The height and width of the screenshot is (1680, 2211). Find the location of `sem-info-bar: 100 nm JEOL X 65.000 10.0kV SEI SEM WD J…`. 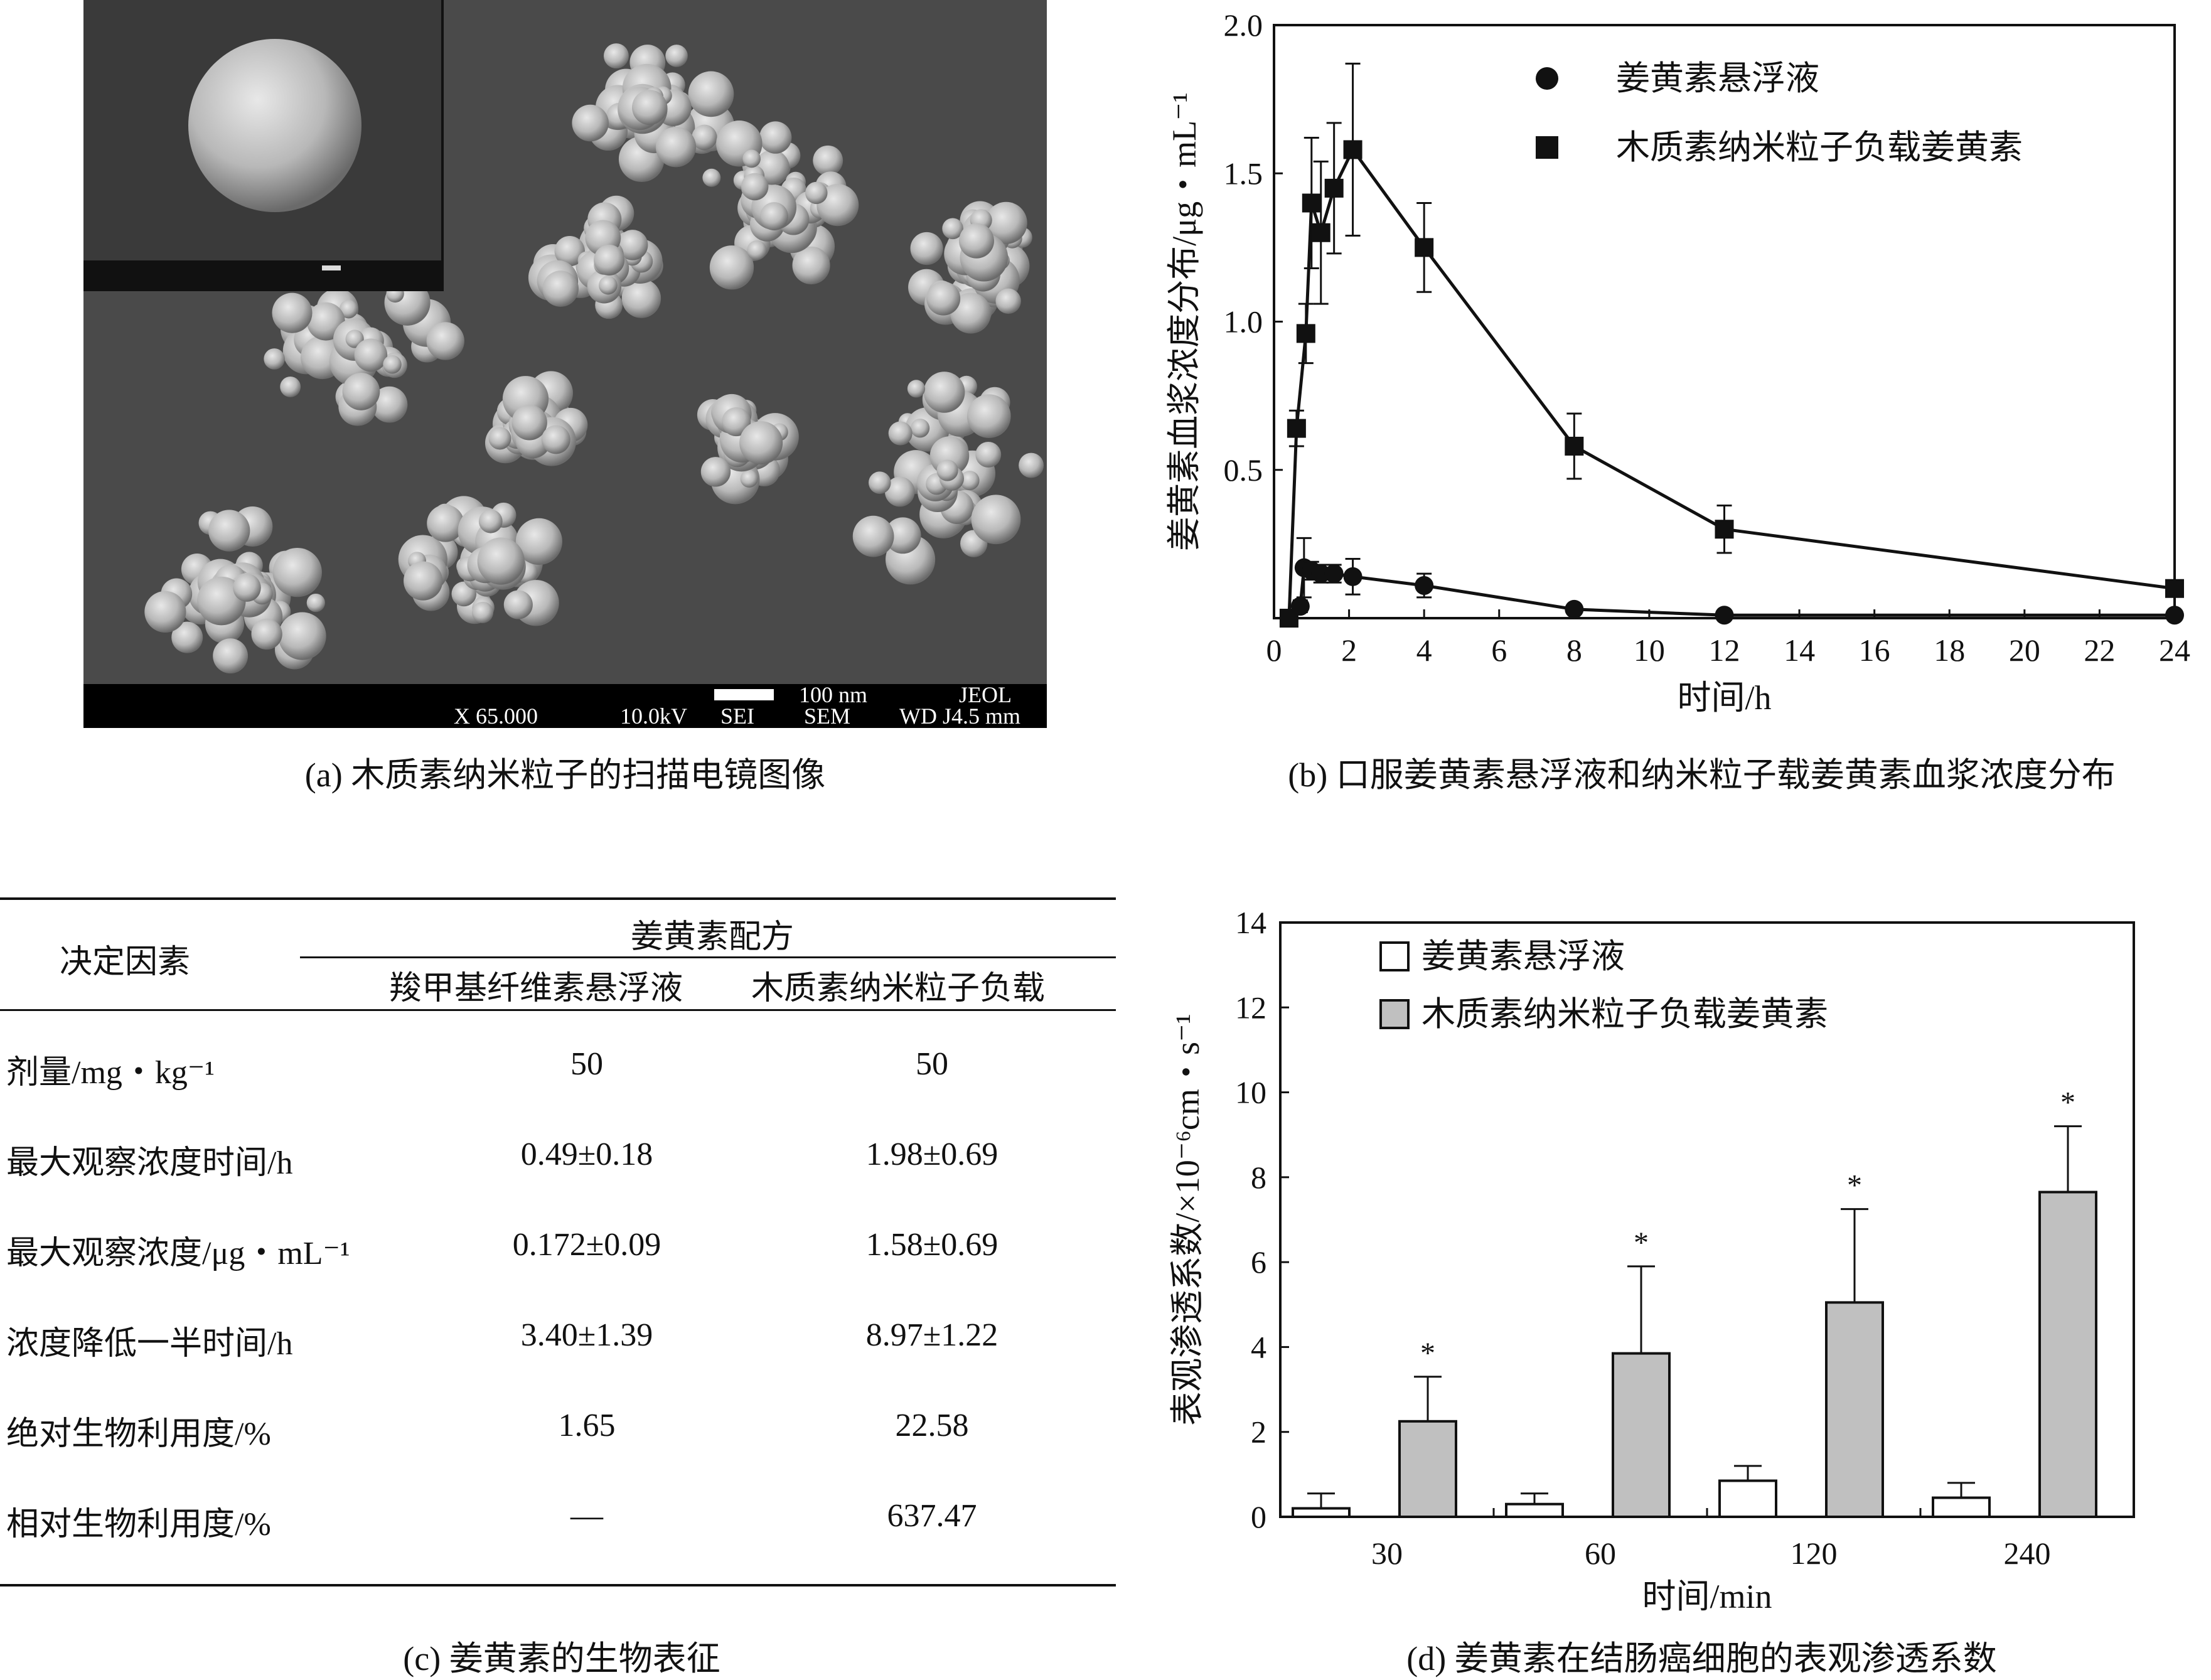

sem-info-bar: 100 nm JEOL X 65.000 10.0kV SEI SEM WD J… is located at coordinates (565, 705).